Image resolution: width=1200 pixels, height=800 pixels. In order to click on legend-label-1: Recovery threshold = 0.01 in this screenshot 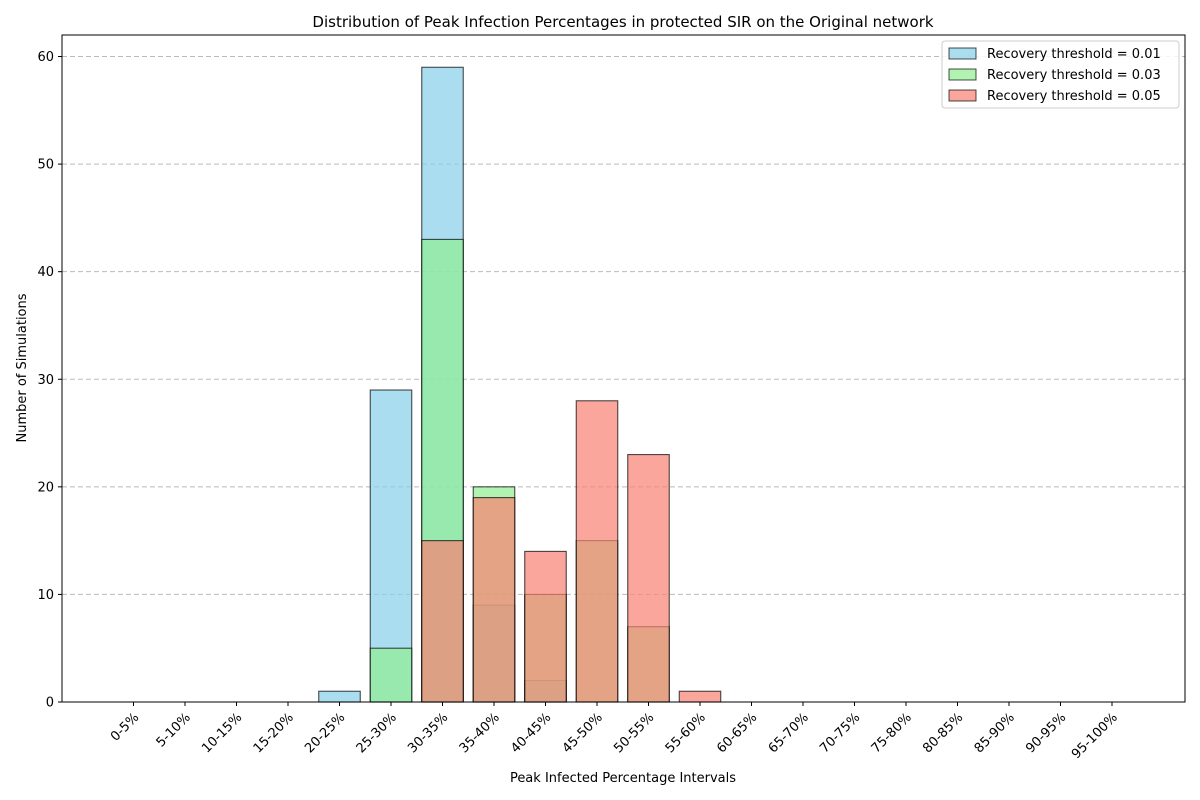, I will do `click(1074, 54)`.